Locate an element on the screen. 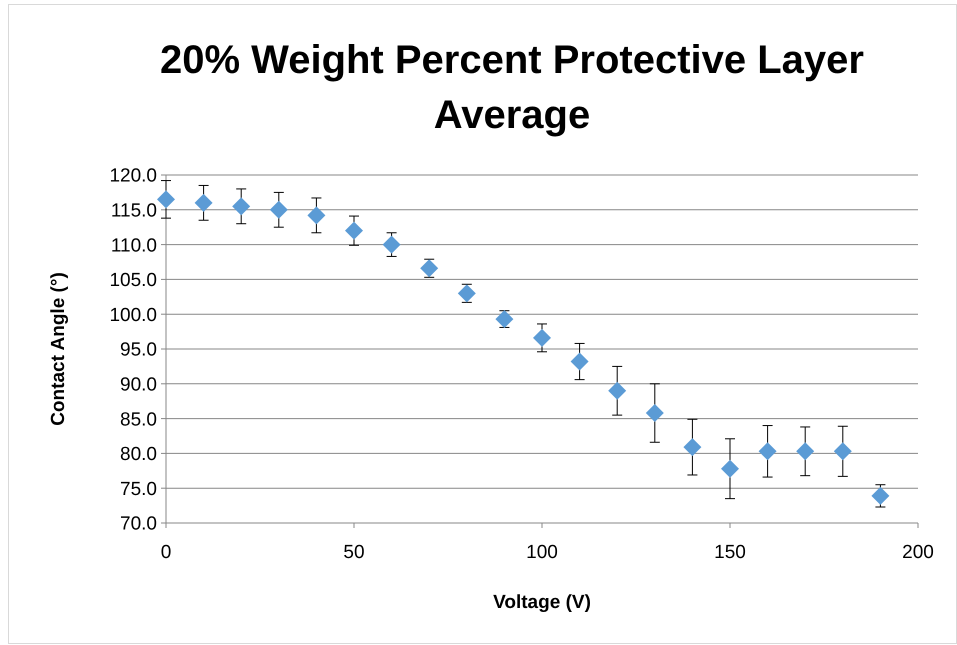 The height and width of the screenshot is (645, 957). x-tick-label: 150 is located at coordinates (730, 552).